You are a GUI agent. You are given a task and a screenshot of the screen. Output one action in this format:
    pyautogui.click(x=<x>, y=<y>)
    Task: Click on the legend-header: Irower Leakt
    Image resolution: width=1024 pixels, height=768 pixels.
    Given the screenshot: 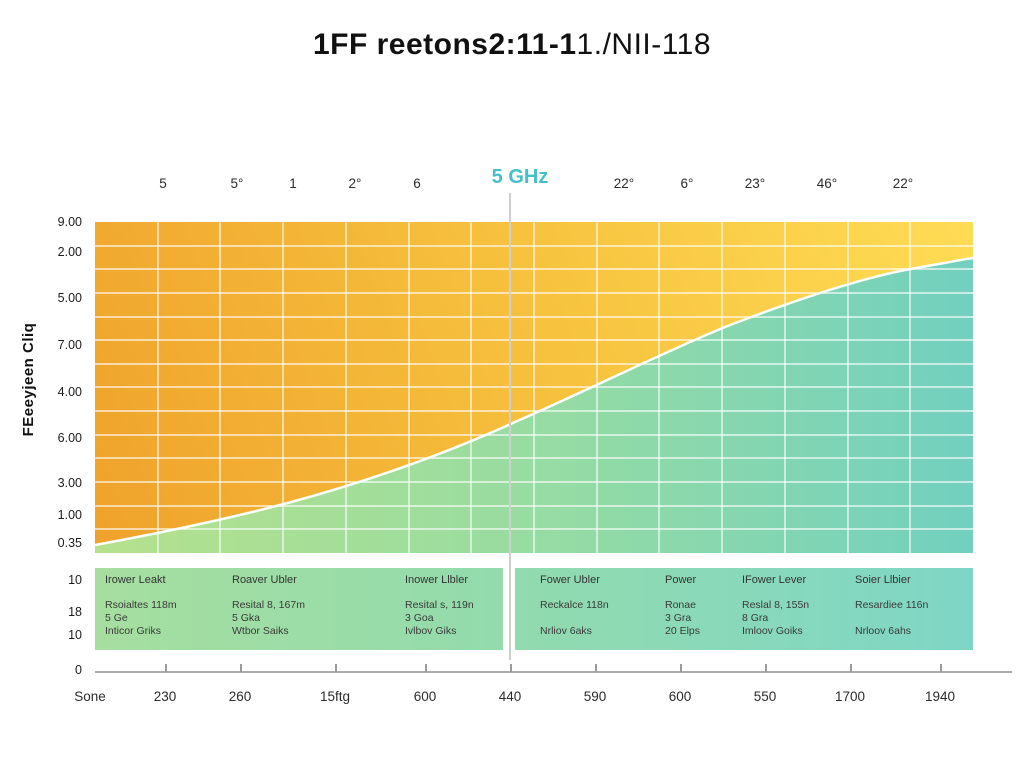 What is the action you would take?
    pyautogui.click(x=135, y=580)
    